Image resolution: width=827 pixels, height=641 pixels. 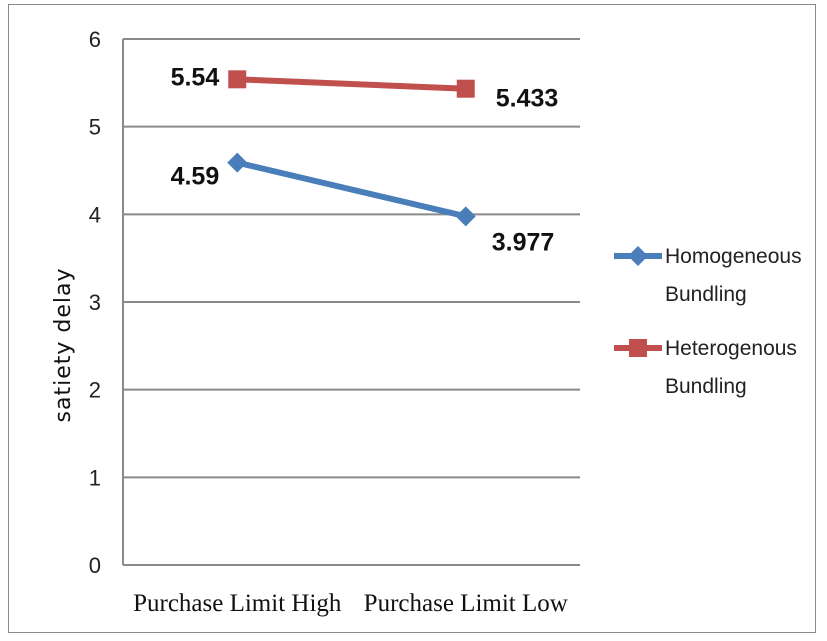 What do you see at coordinates (638, 256) in the screenshot?
I see `legend-diamond-marker` at bounding box center [638, 256].